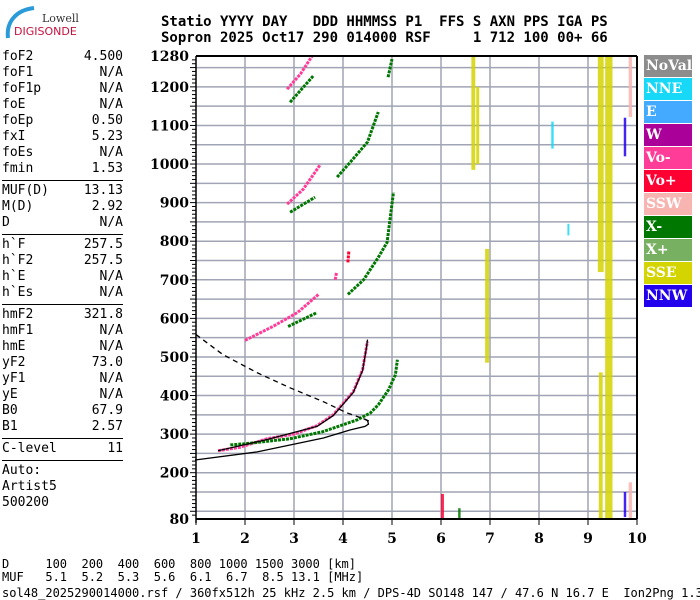 The height and width of the screenshot is (600, 700). Describe the element at coordinates (174, 242) in the screenshot. I see `y-tick-label: 800` at that location.